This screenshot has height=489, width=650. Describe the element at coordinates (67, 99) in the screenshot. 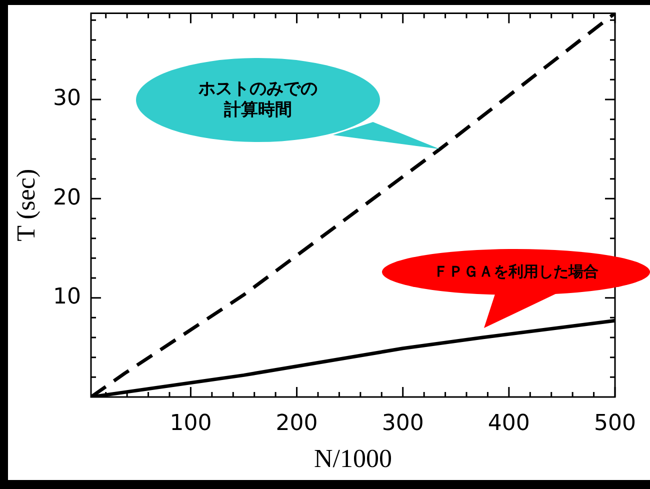

I see `y-tick-label: 30` at that location.